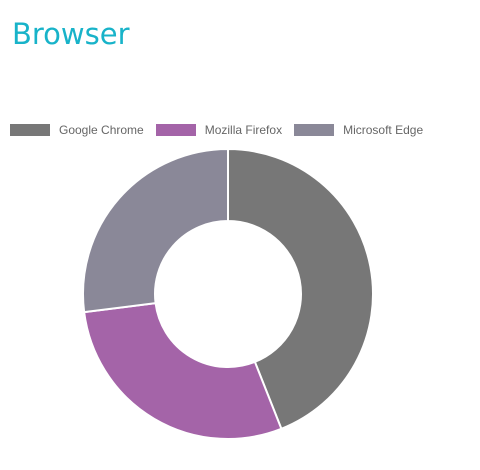  I want to click on donut-center-hole, so click(228, 294).